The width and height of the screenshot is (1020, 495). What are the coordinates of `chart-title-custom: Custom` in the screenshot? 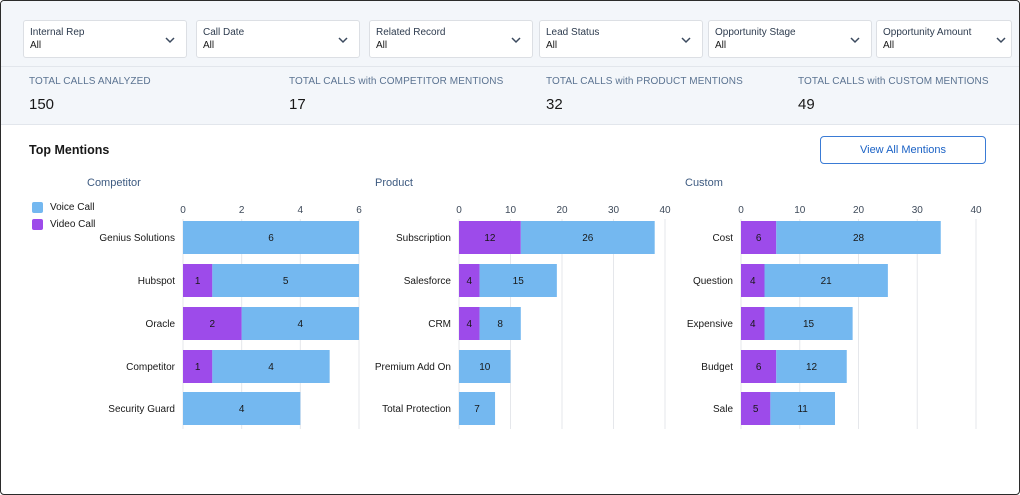 It's located at (704, 183).